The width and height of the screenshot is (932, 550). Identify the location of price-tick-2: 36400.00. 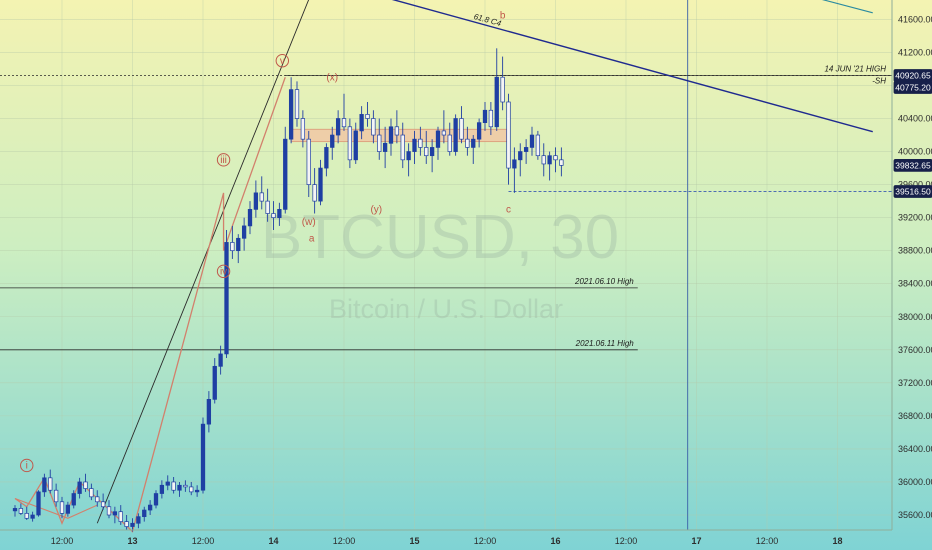
(915, 449).